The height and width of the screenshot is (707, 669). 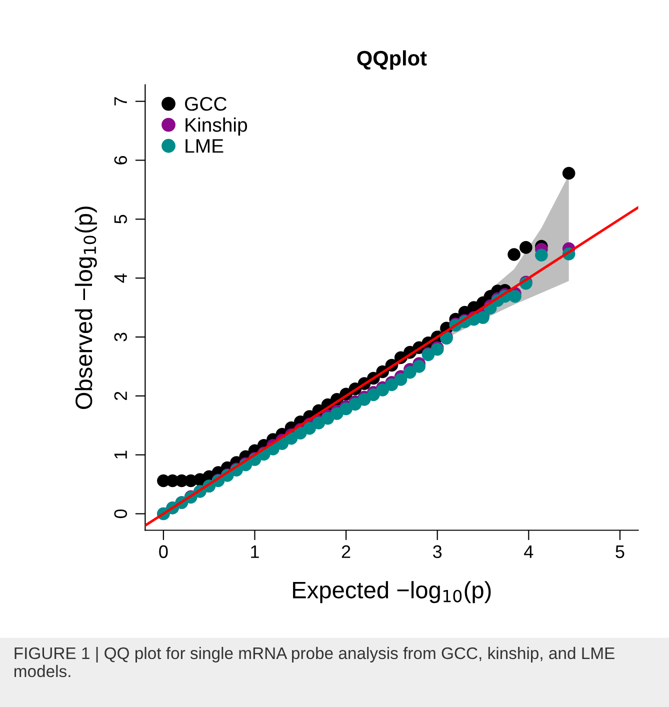 I want to click on x-axis-title: Expected −log$_{10}$(p), so click(x=392, y=592).